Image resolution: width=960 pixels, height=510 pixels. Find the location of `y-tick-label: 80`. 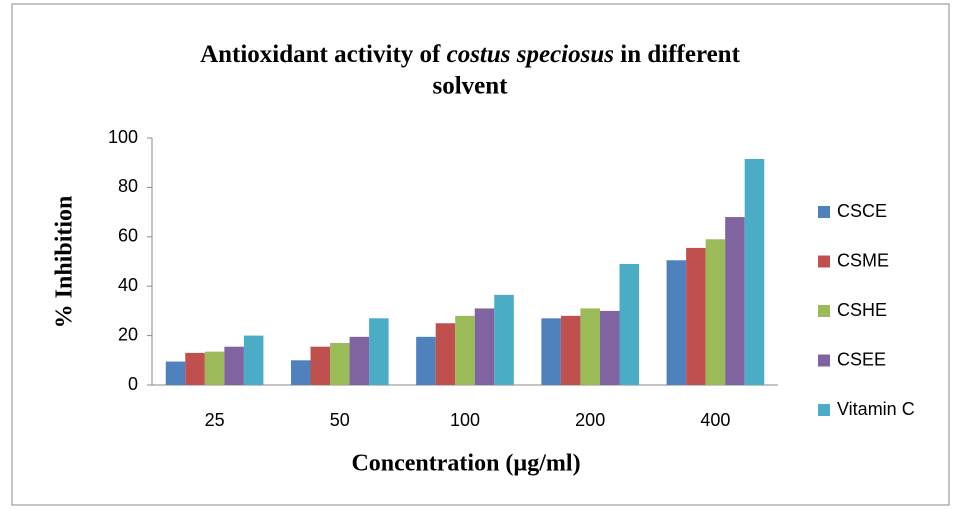

y-tick-label: 80 is located at coordinates (128, 186).